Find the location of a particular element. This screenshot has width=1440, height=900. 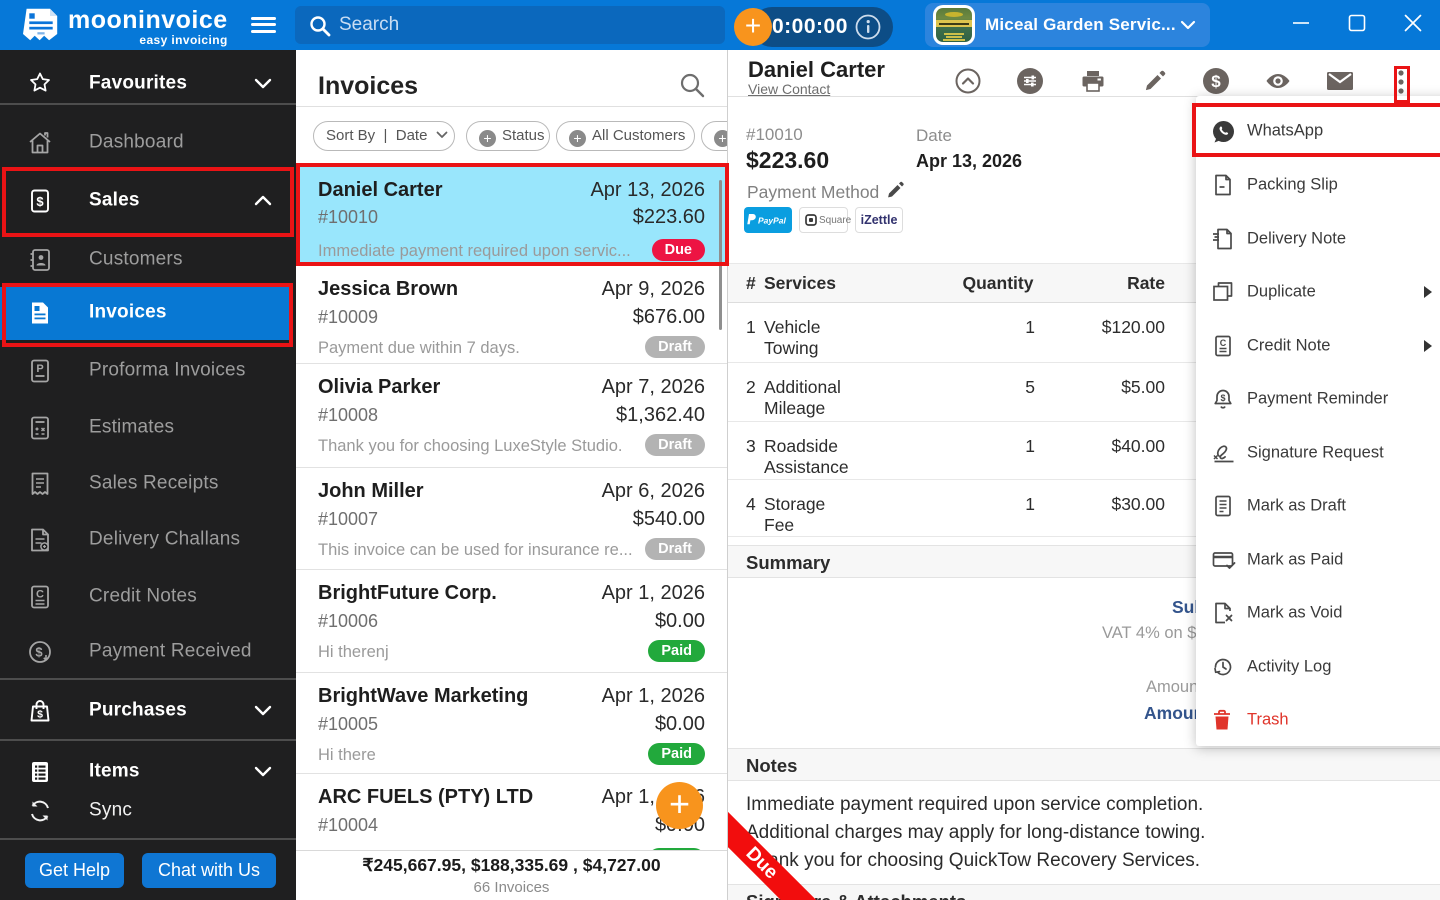

svg-text: P is located at coordinates (39, 369).